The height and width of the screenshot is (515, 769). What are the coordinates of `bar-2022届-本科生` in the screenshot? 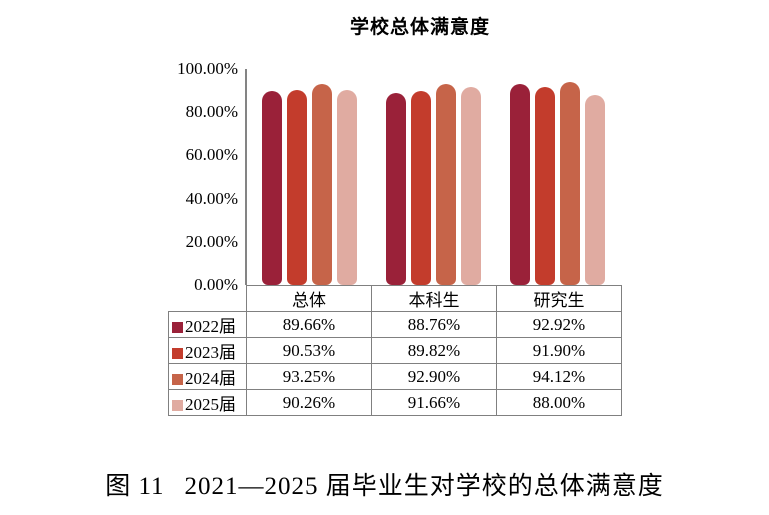 It's located at (395, 189).